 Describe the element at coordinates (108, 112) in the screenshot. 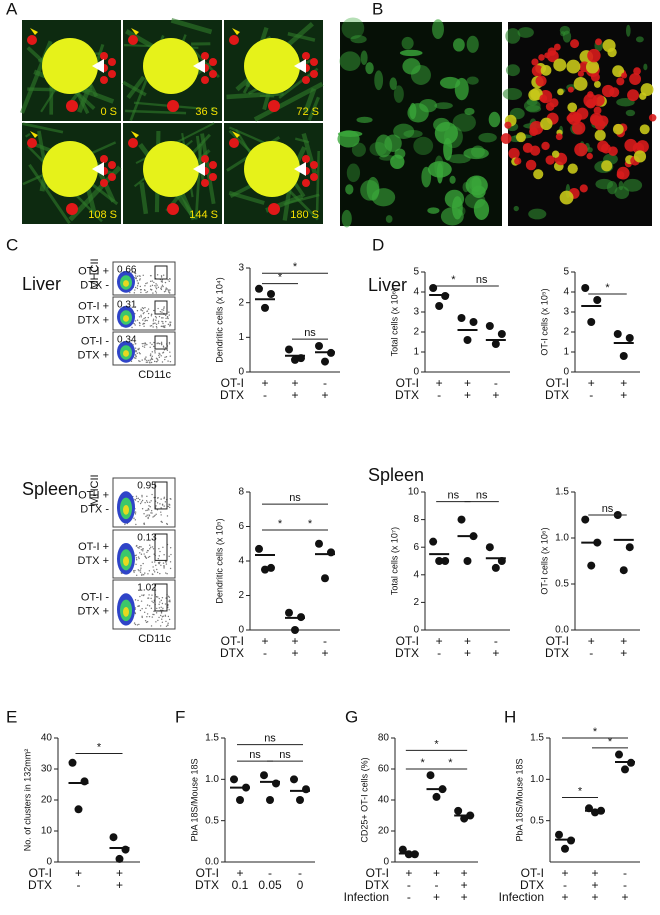

I see `timestamp: 0 S` at that location.